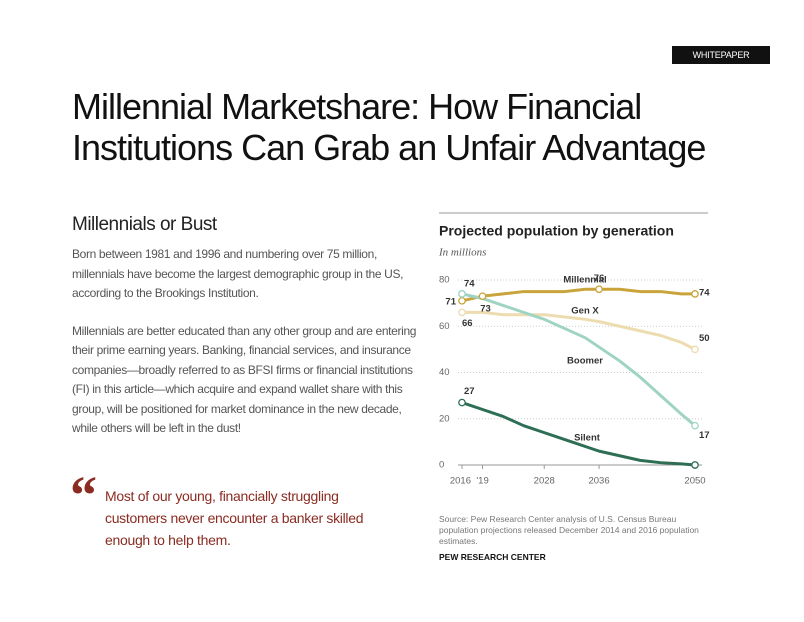 This screenshot has height=622, width=804. I want to click on data-label: 76, so click(599, 278).